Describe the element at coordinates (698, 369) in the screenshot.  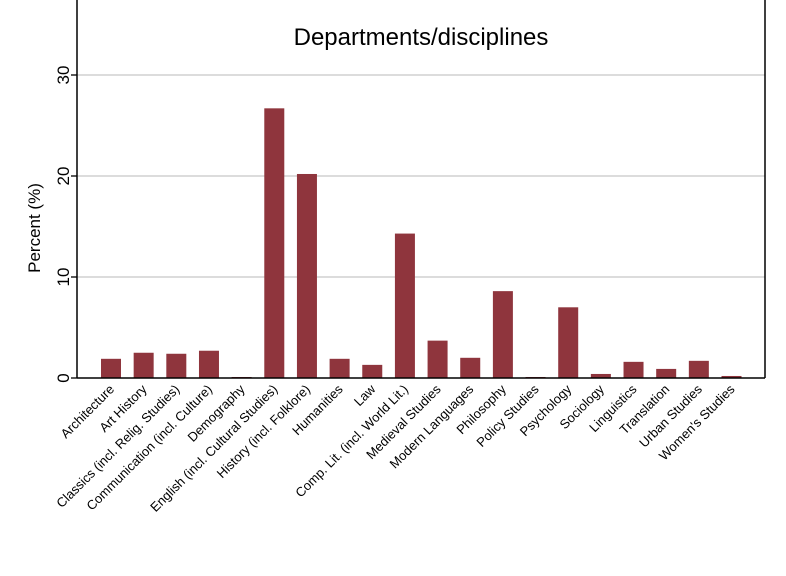
I see `bar-urban-studies` at that location.